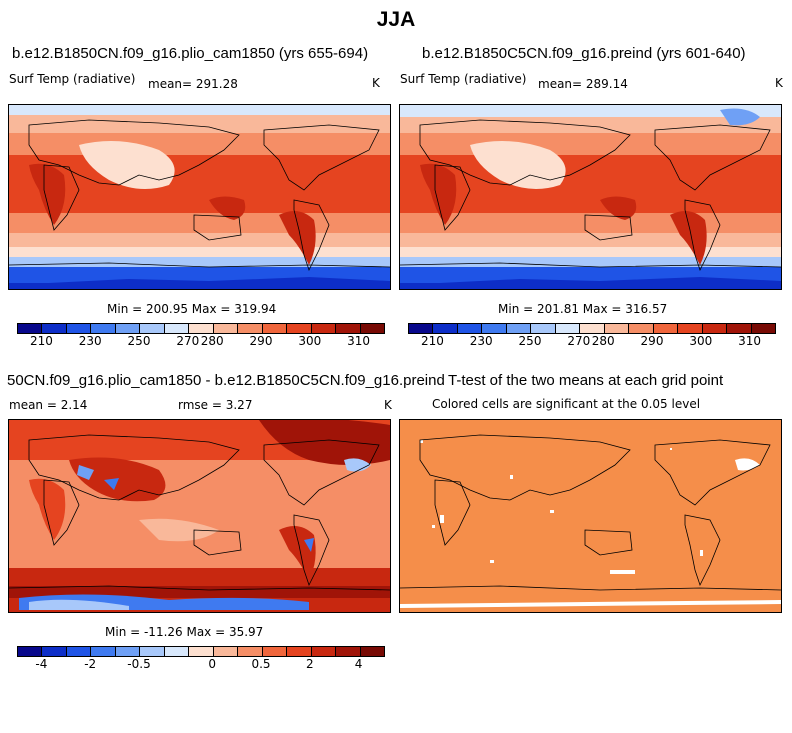 This screenshot has width=792, height=733. Describe the element at coordinates (463, 79) in the screenshot. I see `panel2-variable-label: Surf Temp (radiative)` at that location.